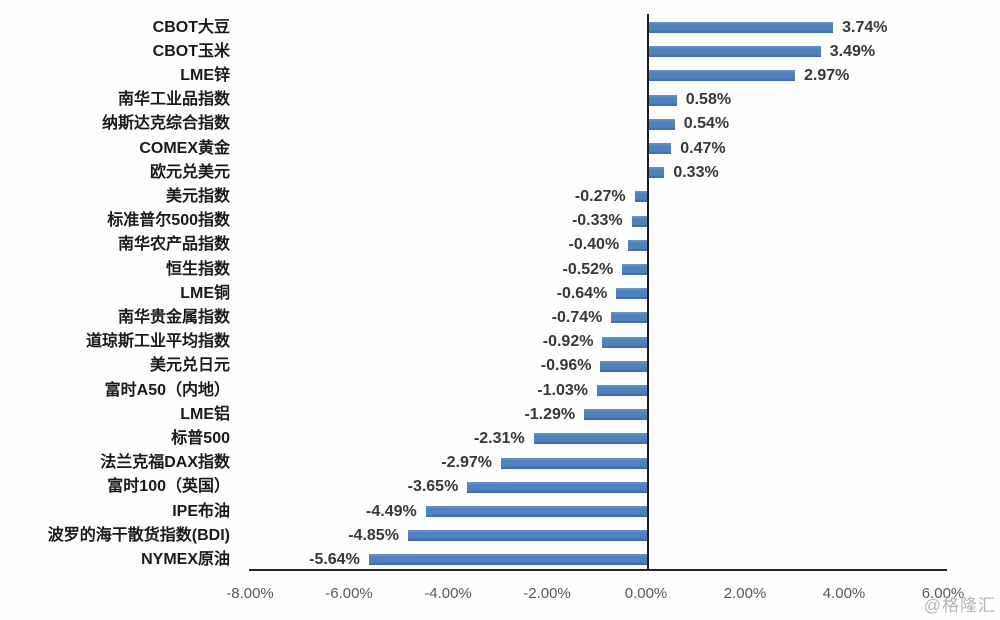 The height and width of the screenshot is (620, 1000). What do you see at coordinates (205, 414) in the screenshot?
I see `category-label: LME铝` at bounding box center [205, 414].